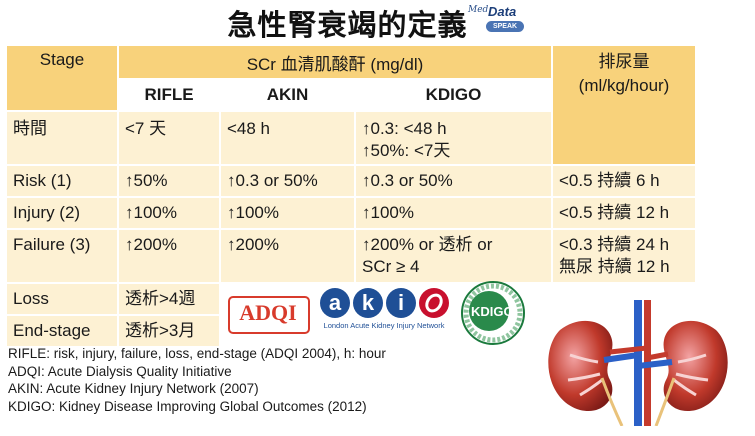 Image resolution: width=755 pixels, height=436 pixels. What do you see at coordinates (453, 138) in the screenshot?
I see `row-kdigo: ↑0.3: <48 h ↑50%: <7天` at bounding box center [453, 138].